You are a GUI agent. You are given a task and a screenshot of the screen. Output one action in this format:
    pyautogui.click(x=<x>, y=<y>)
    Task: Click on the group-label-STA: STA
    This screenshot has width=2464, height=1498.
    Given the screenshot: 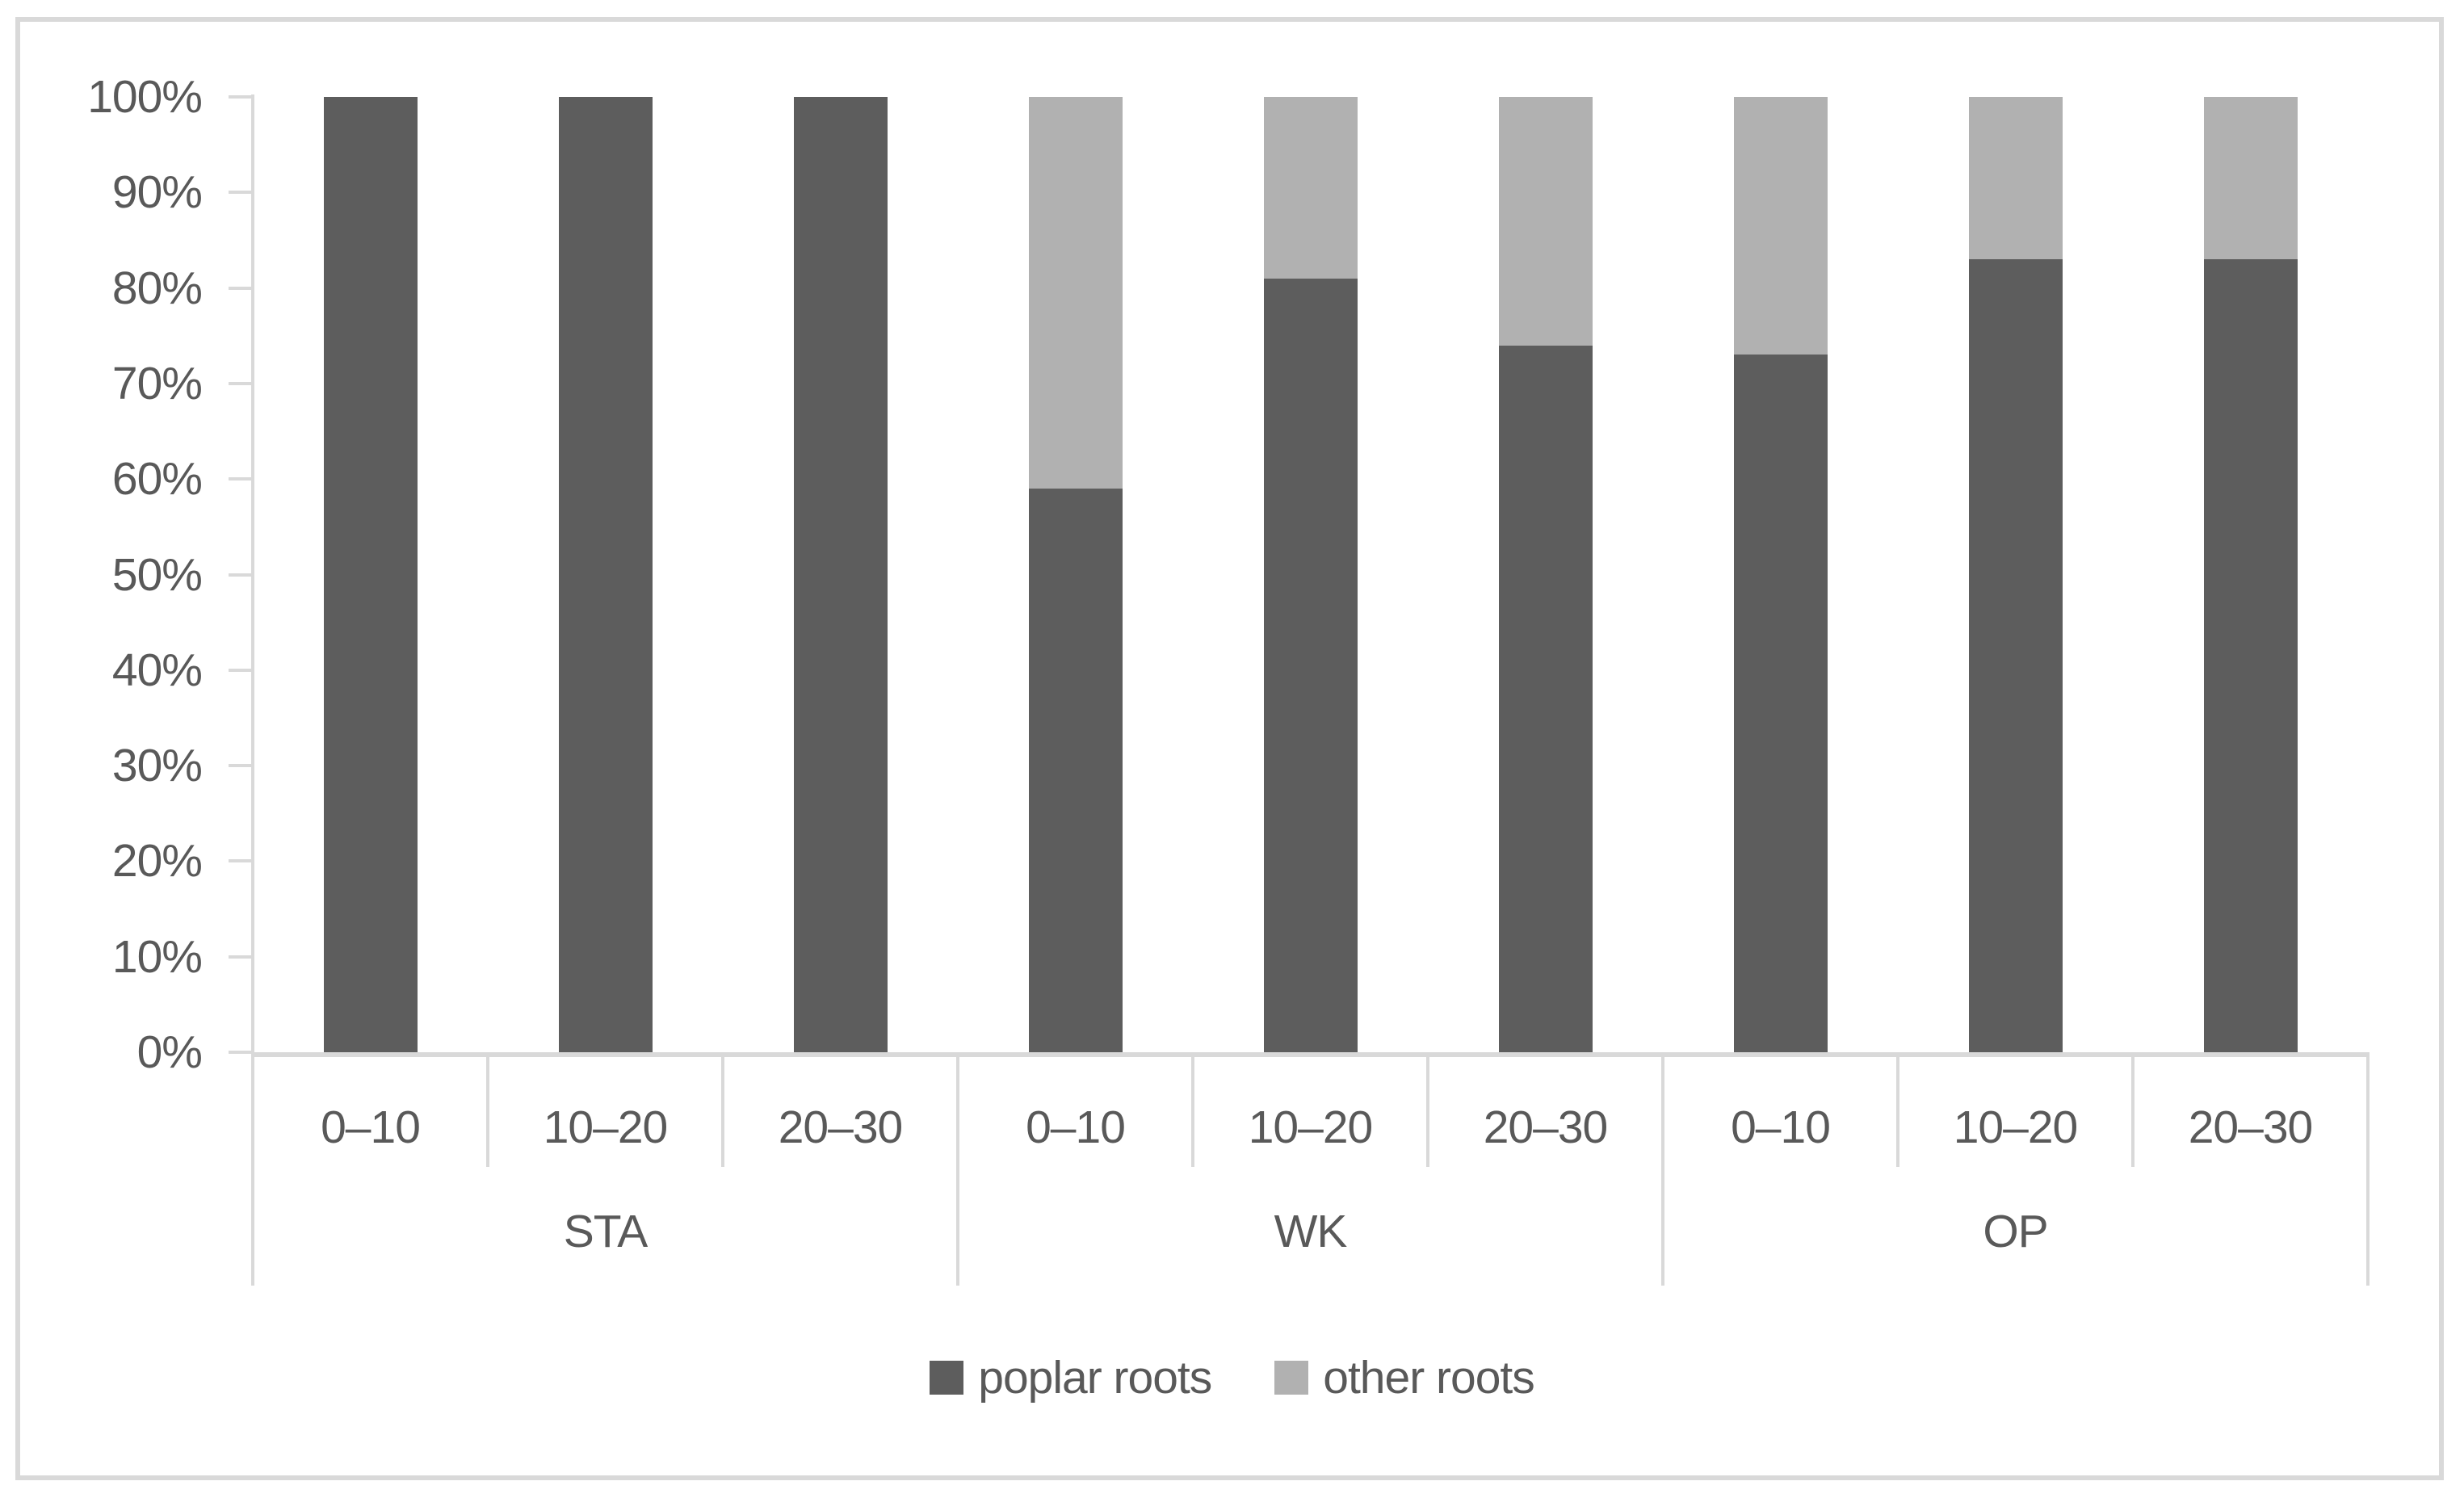 What is the action you would take?
    pyautogui.click(x=606, y=1231)
    